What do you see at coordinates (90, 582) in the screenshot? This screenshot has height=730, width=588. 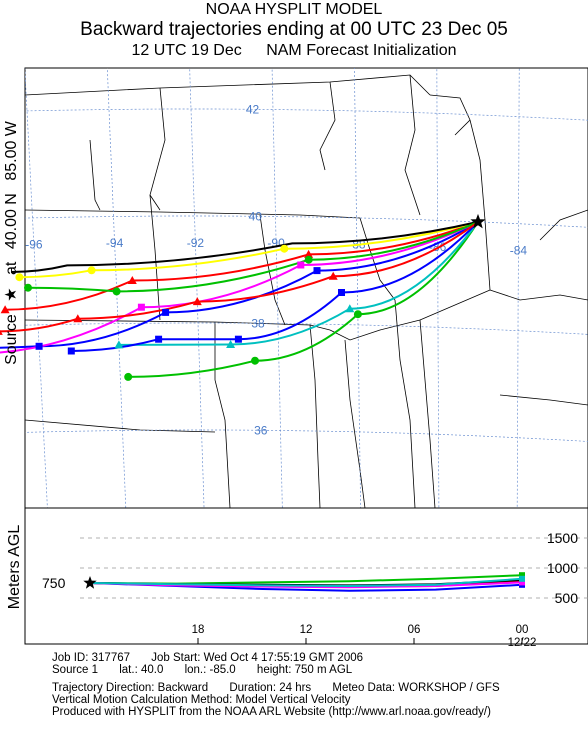 I see `vertical-source-star` at bounding box center [90, 582].